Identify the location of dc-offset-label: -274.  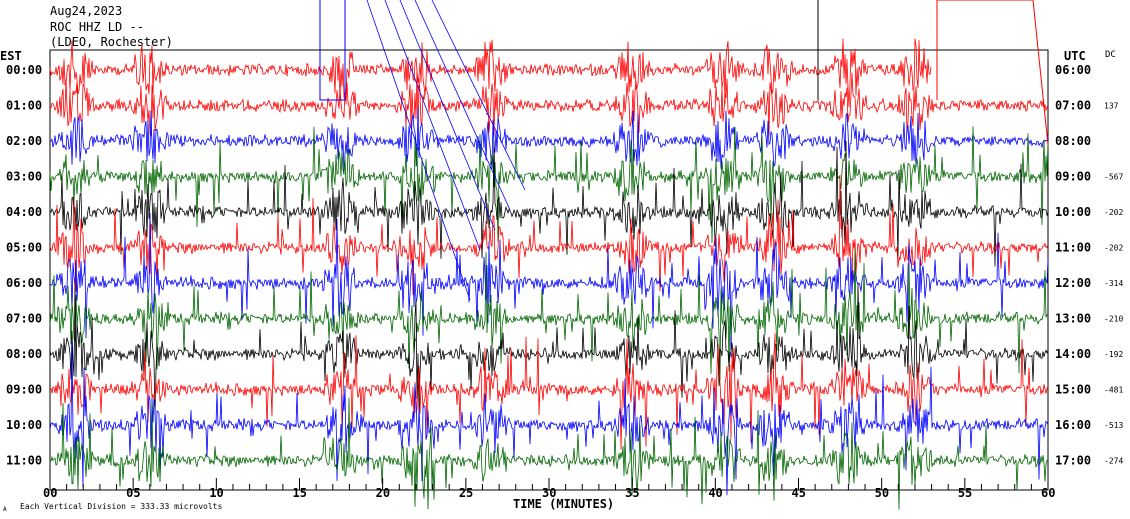
(1113, 461).